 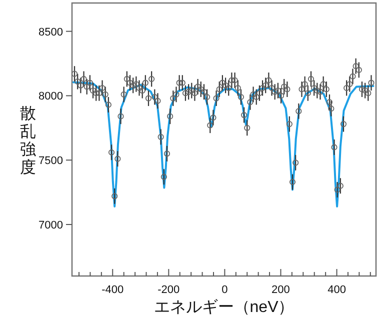 I want to click on x-tick-label: 200, so click(x=281, y=290).